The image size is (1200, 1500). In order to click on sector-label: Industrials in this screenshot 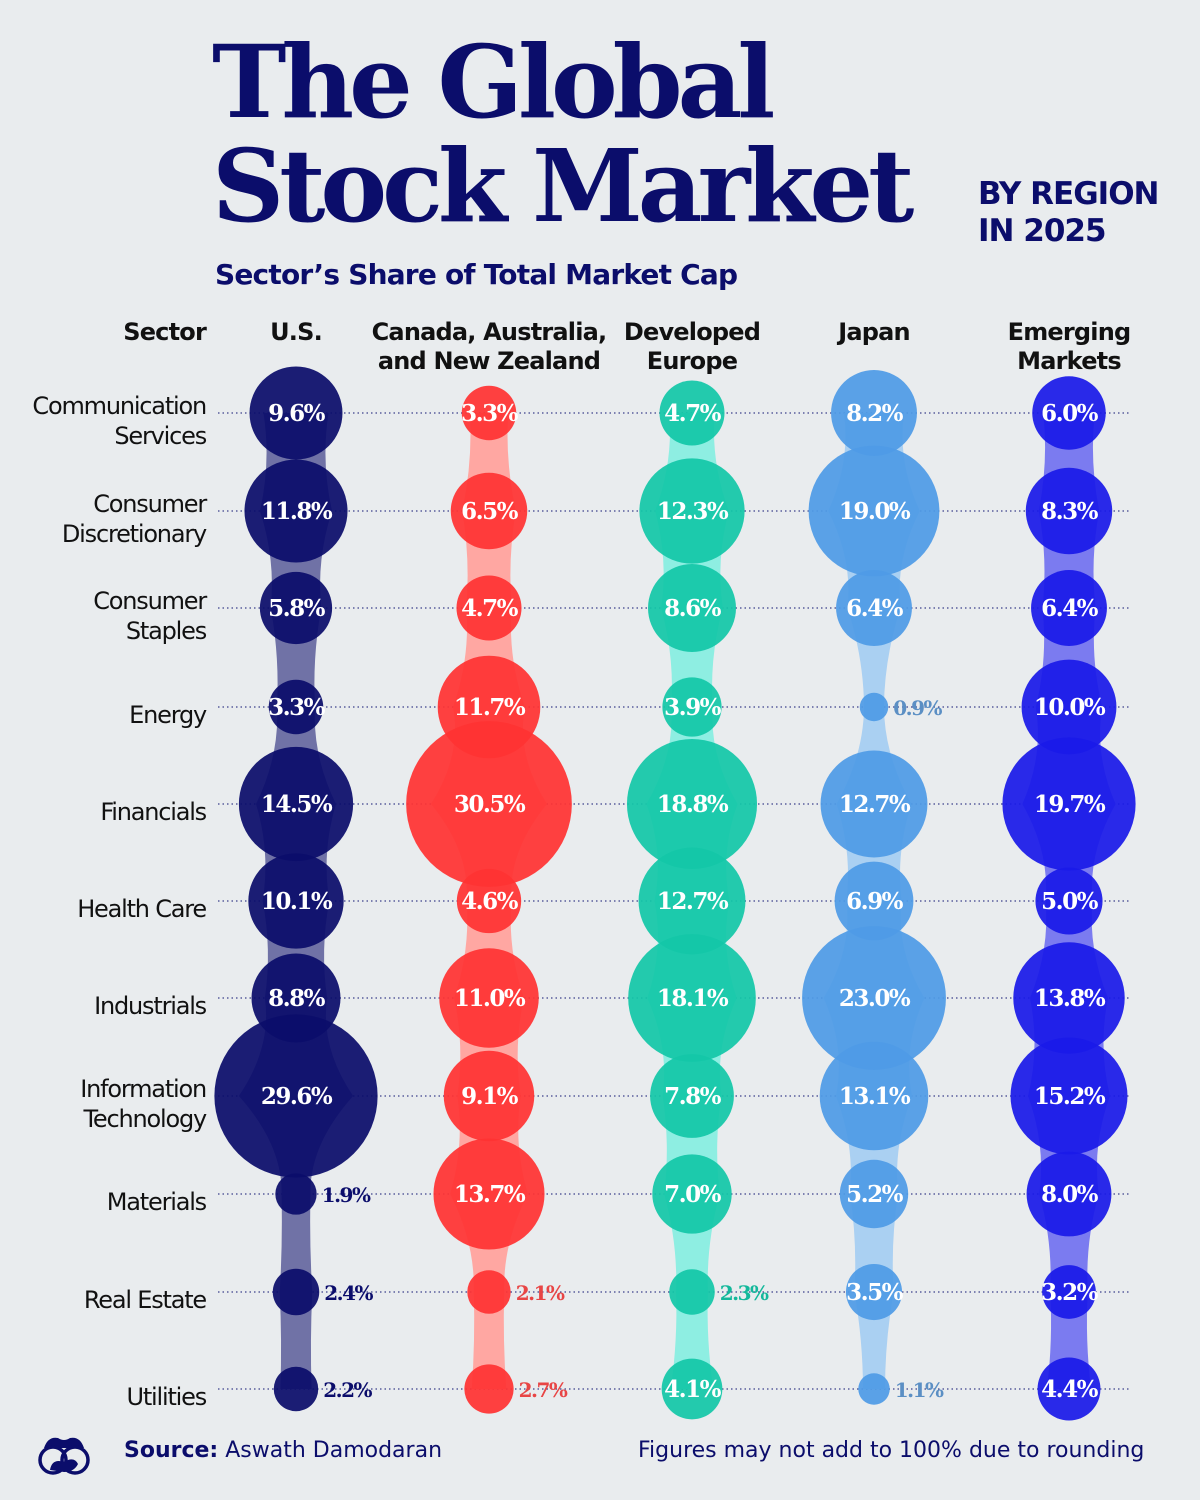, I will do `click(150, 1006)`.